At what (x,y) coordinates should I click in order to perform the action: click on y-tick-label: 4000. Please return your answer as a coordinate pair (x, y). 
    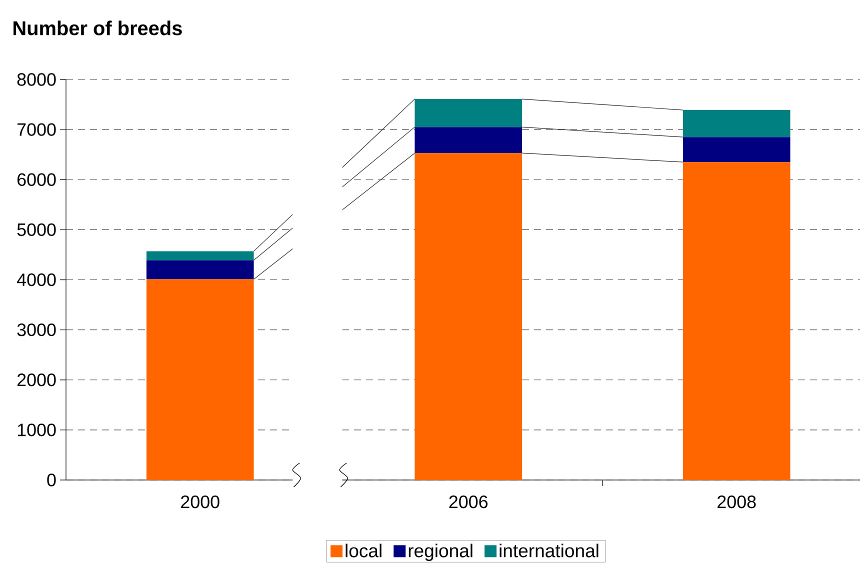
    Looking at the image, I should click on (36, 279).